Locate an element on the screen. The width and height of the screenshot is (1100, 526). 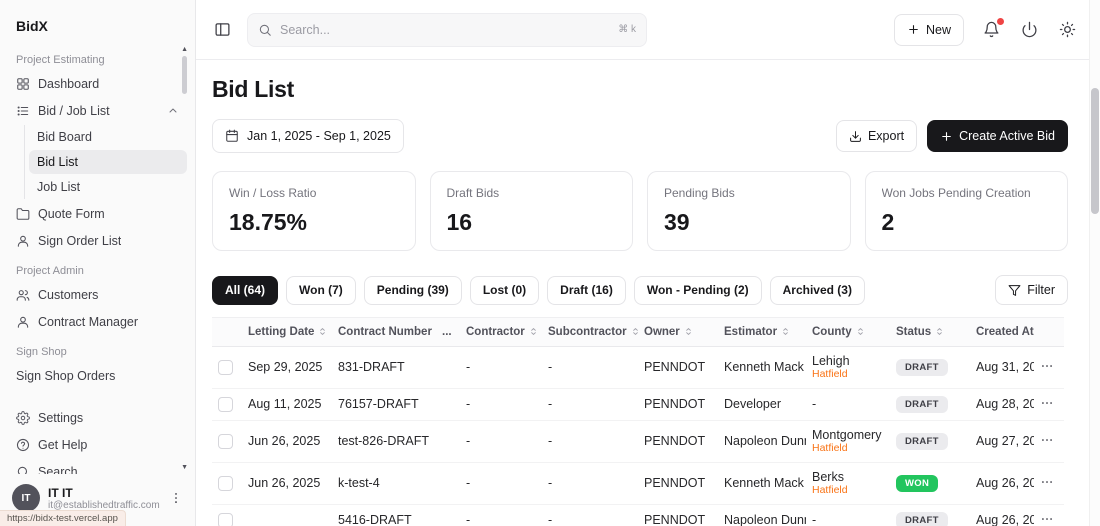
sidebar-scrollbar is located at coordinates (184, 75).